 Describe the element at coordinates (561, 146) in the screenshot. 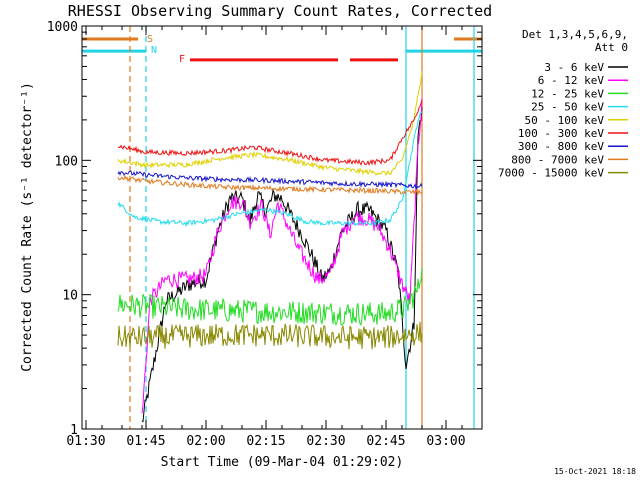

I see `legend-entry-label: 300 - 800 keV` at that location.